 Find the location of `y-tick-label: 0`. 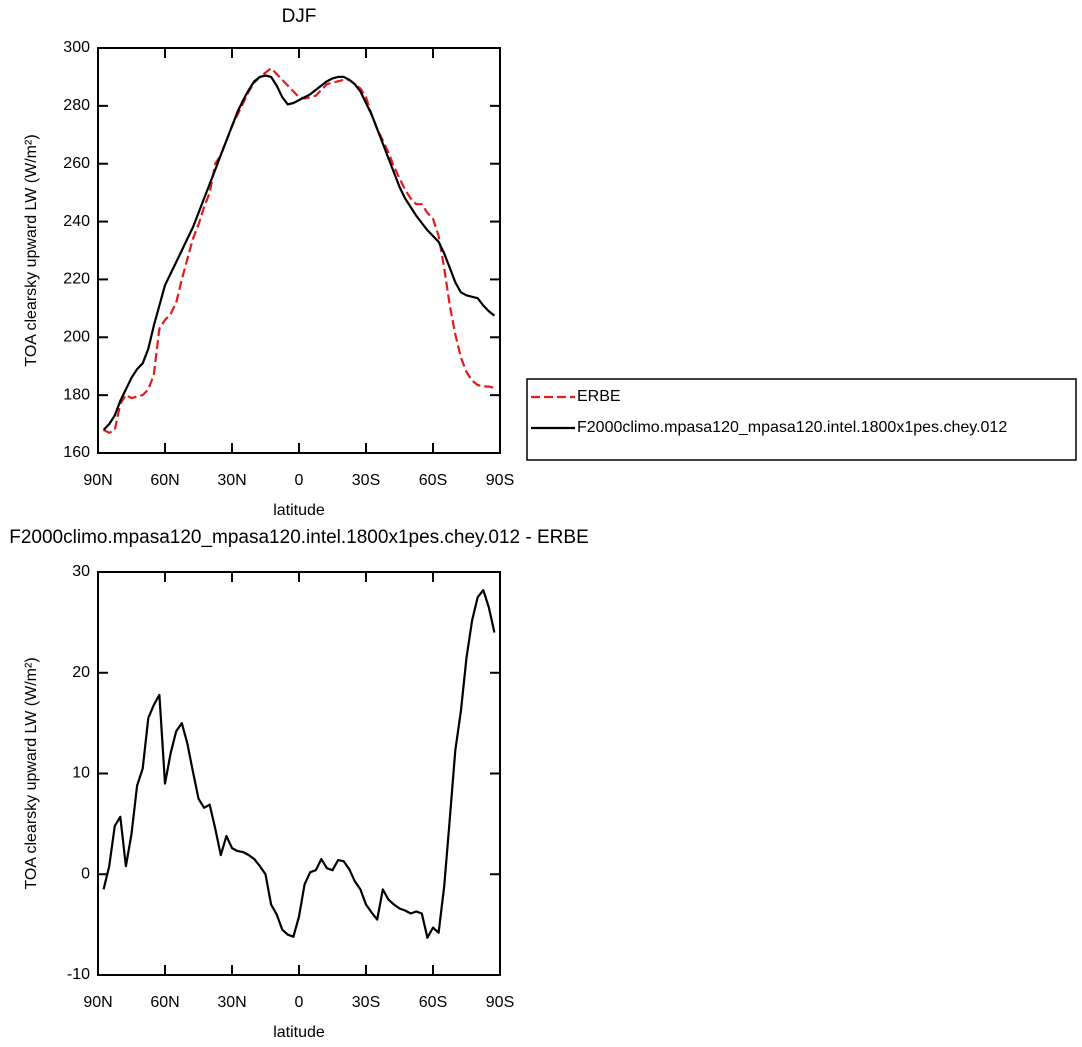

y-tick-label: 0 is located at coordinates (85, 873).